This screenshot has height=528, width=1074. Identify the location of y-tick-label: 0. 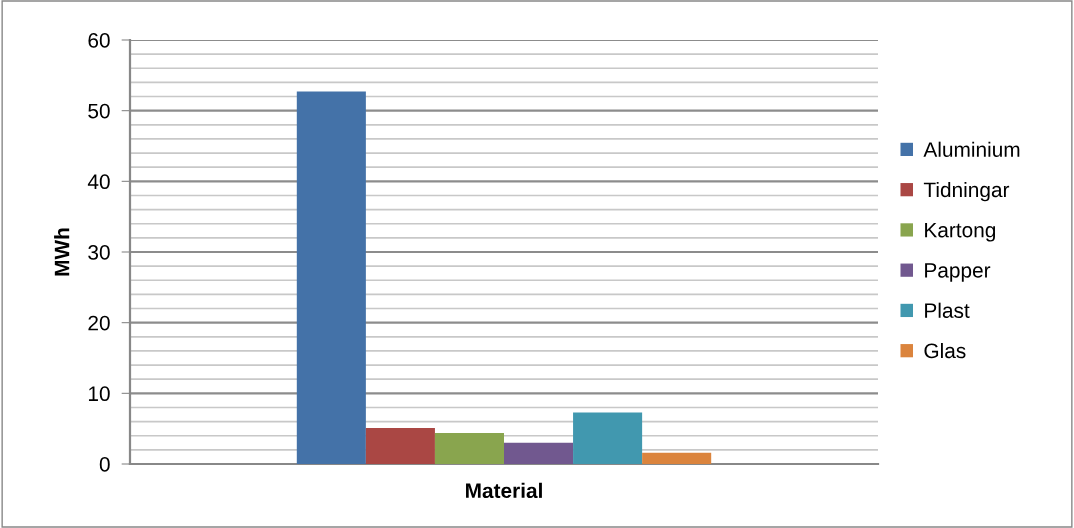
(104, 464).